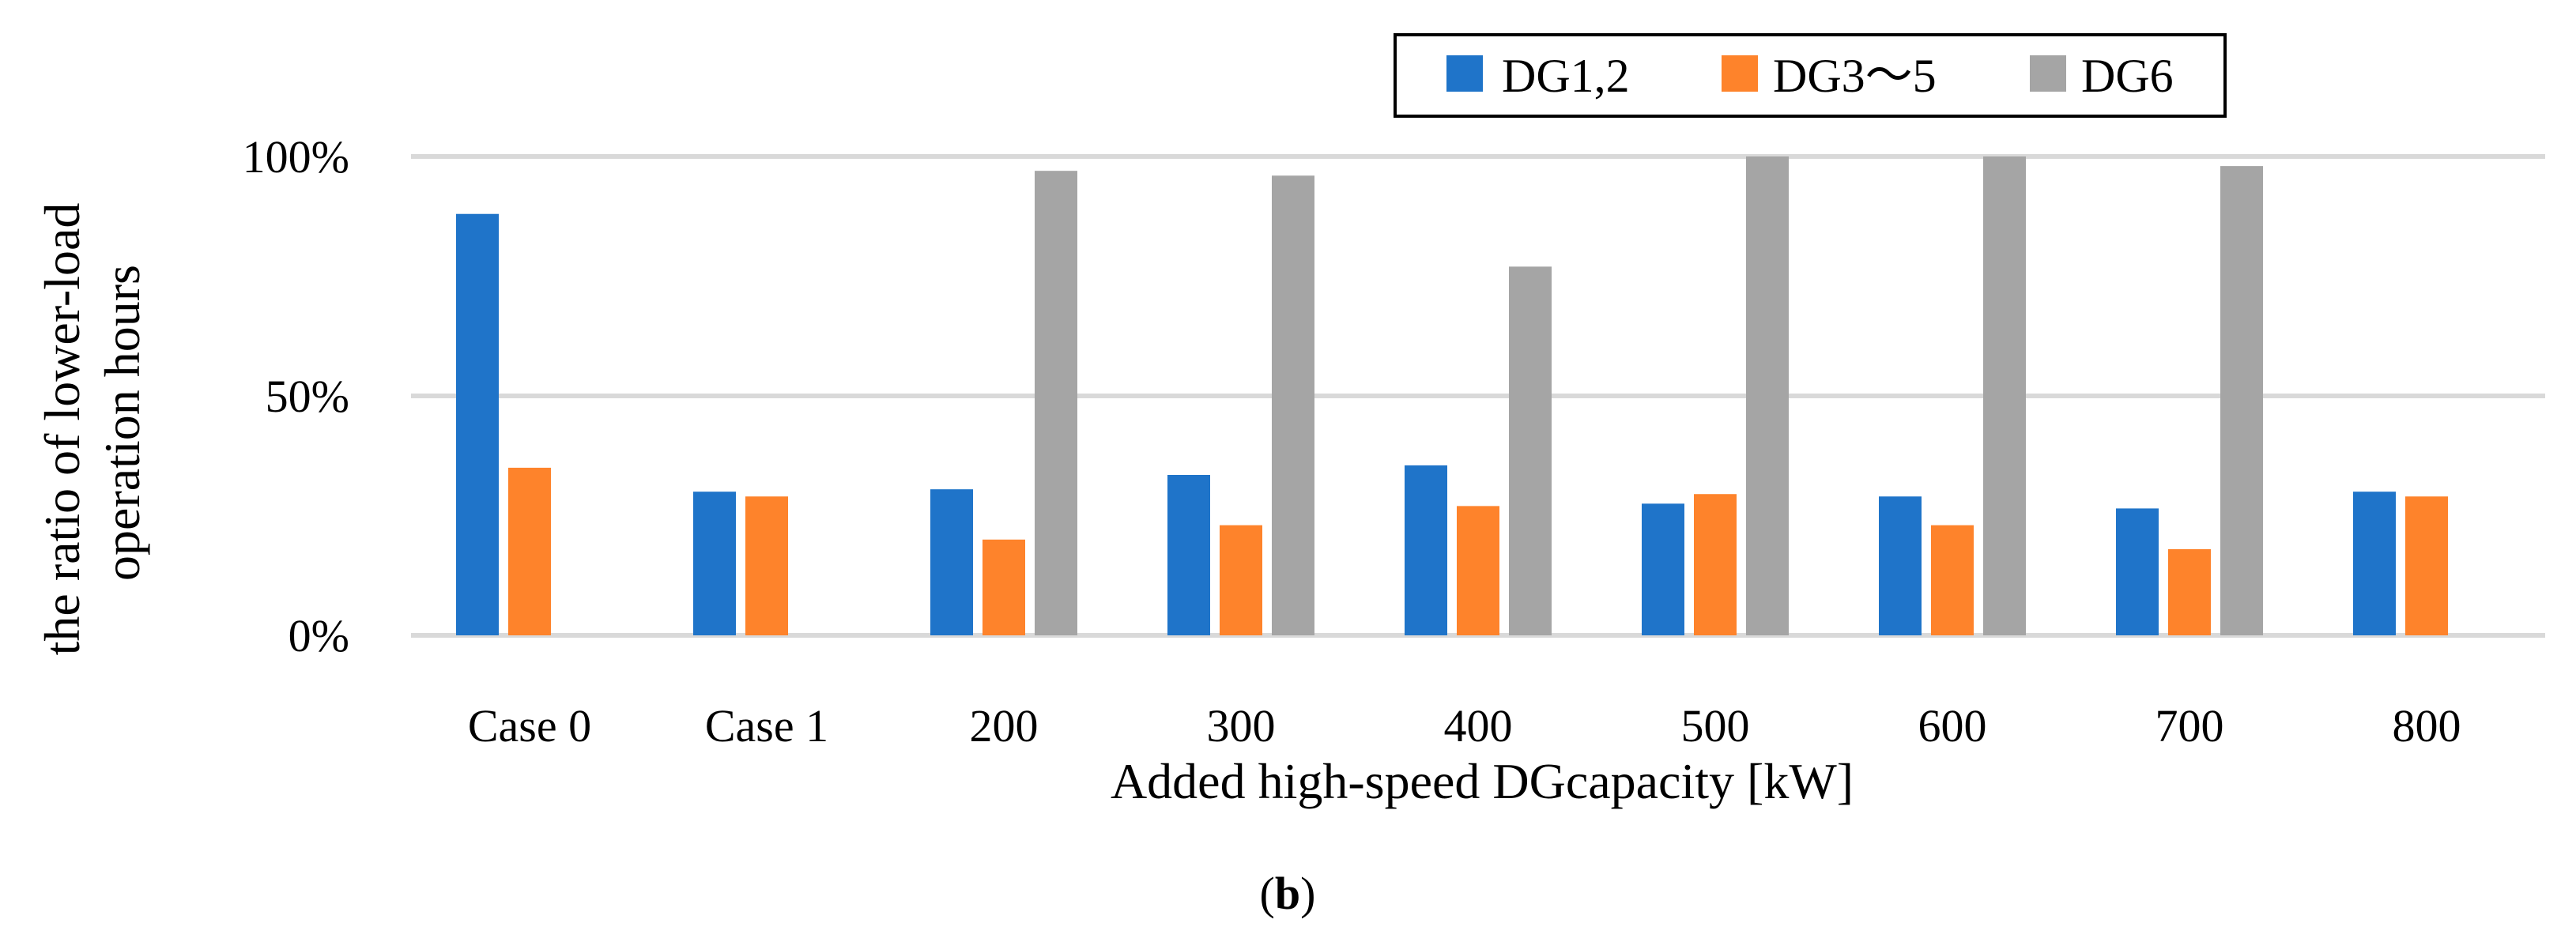 This screenshot has height=938, width=2576. What do you see at coordinates (1952, 726) in the screenshot?
I see `x-tick-label-600: 600` at bounding box center [1952, 726].